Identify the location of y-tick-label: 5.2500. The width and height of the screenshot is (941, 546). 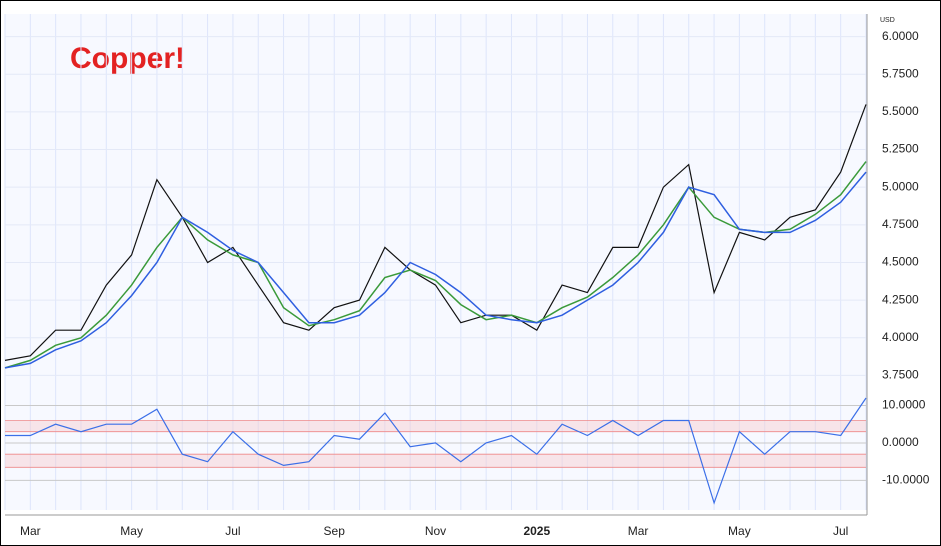
(900, 149).